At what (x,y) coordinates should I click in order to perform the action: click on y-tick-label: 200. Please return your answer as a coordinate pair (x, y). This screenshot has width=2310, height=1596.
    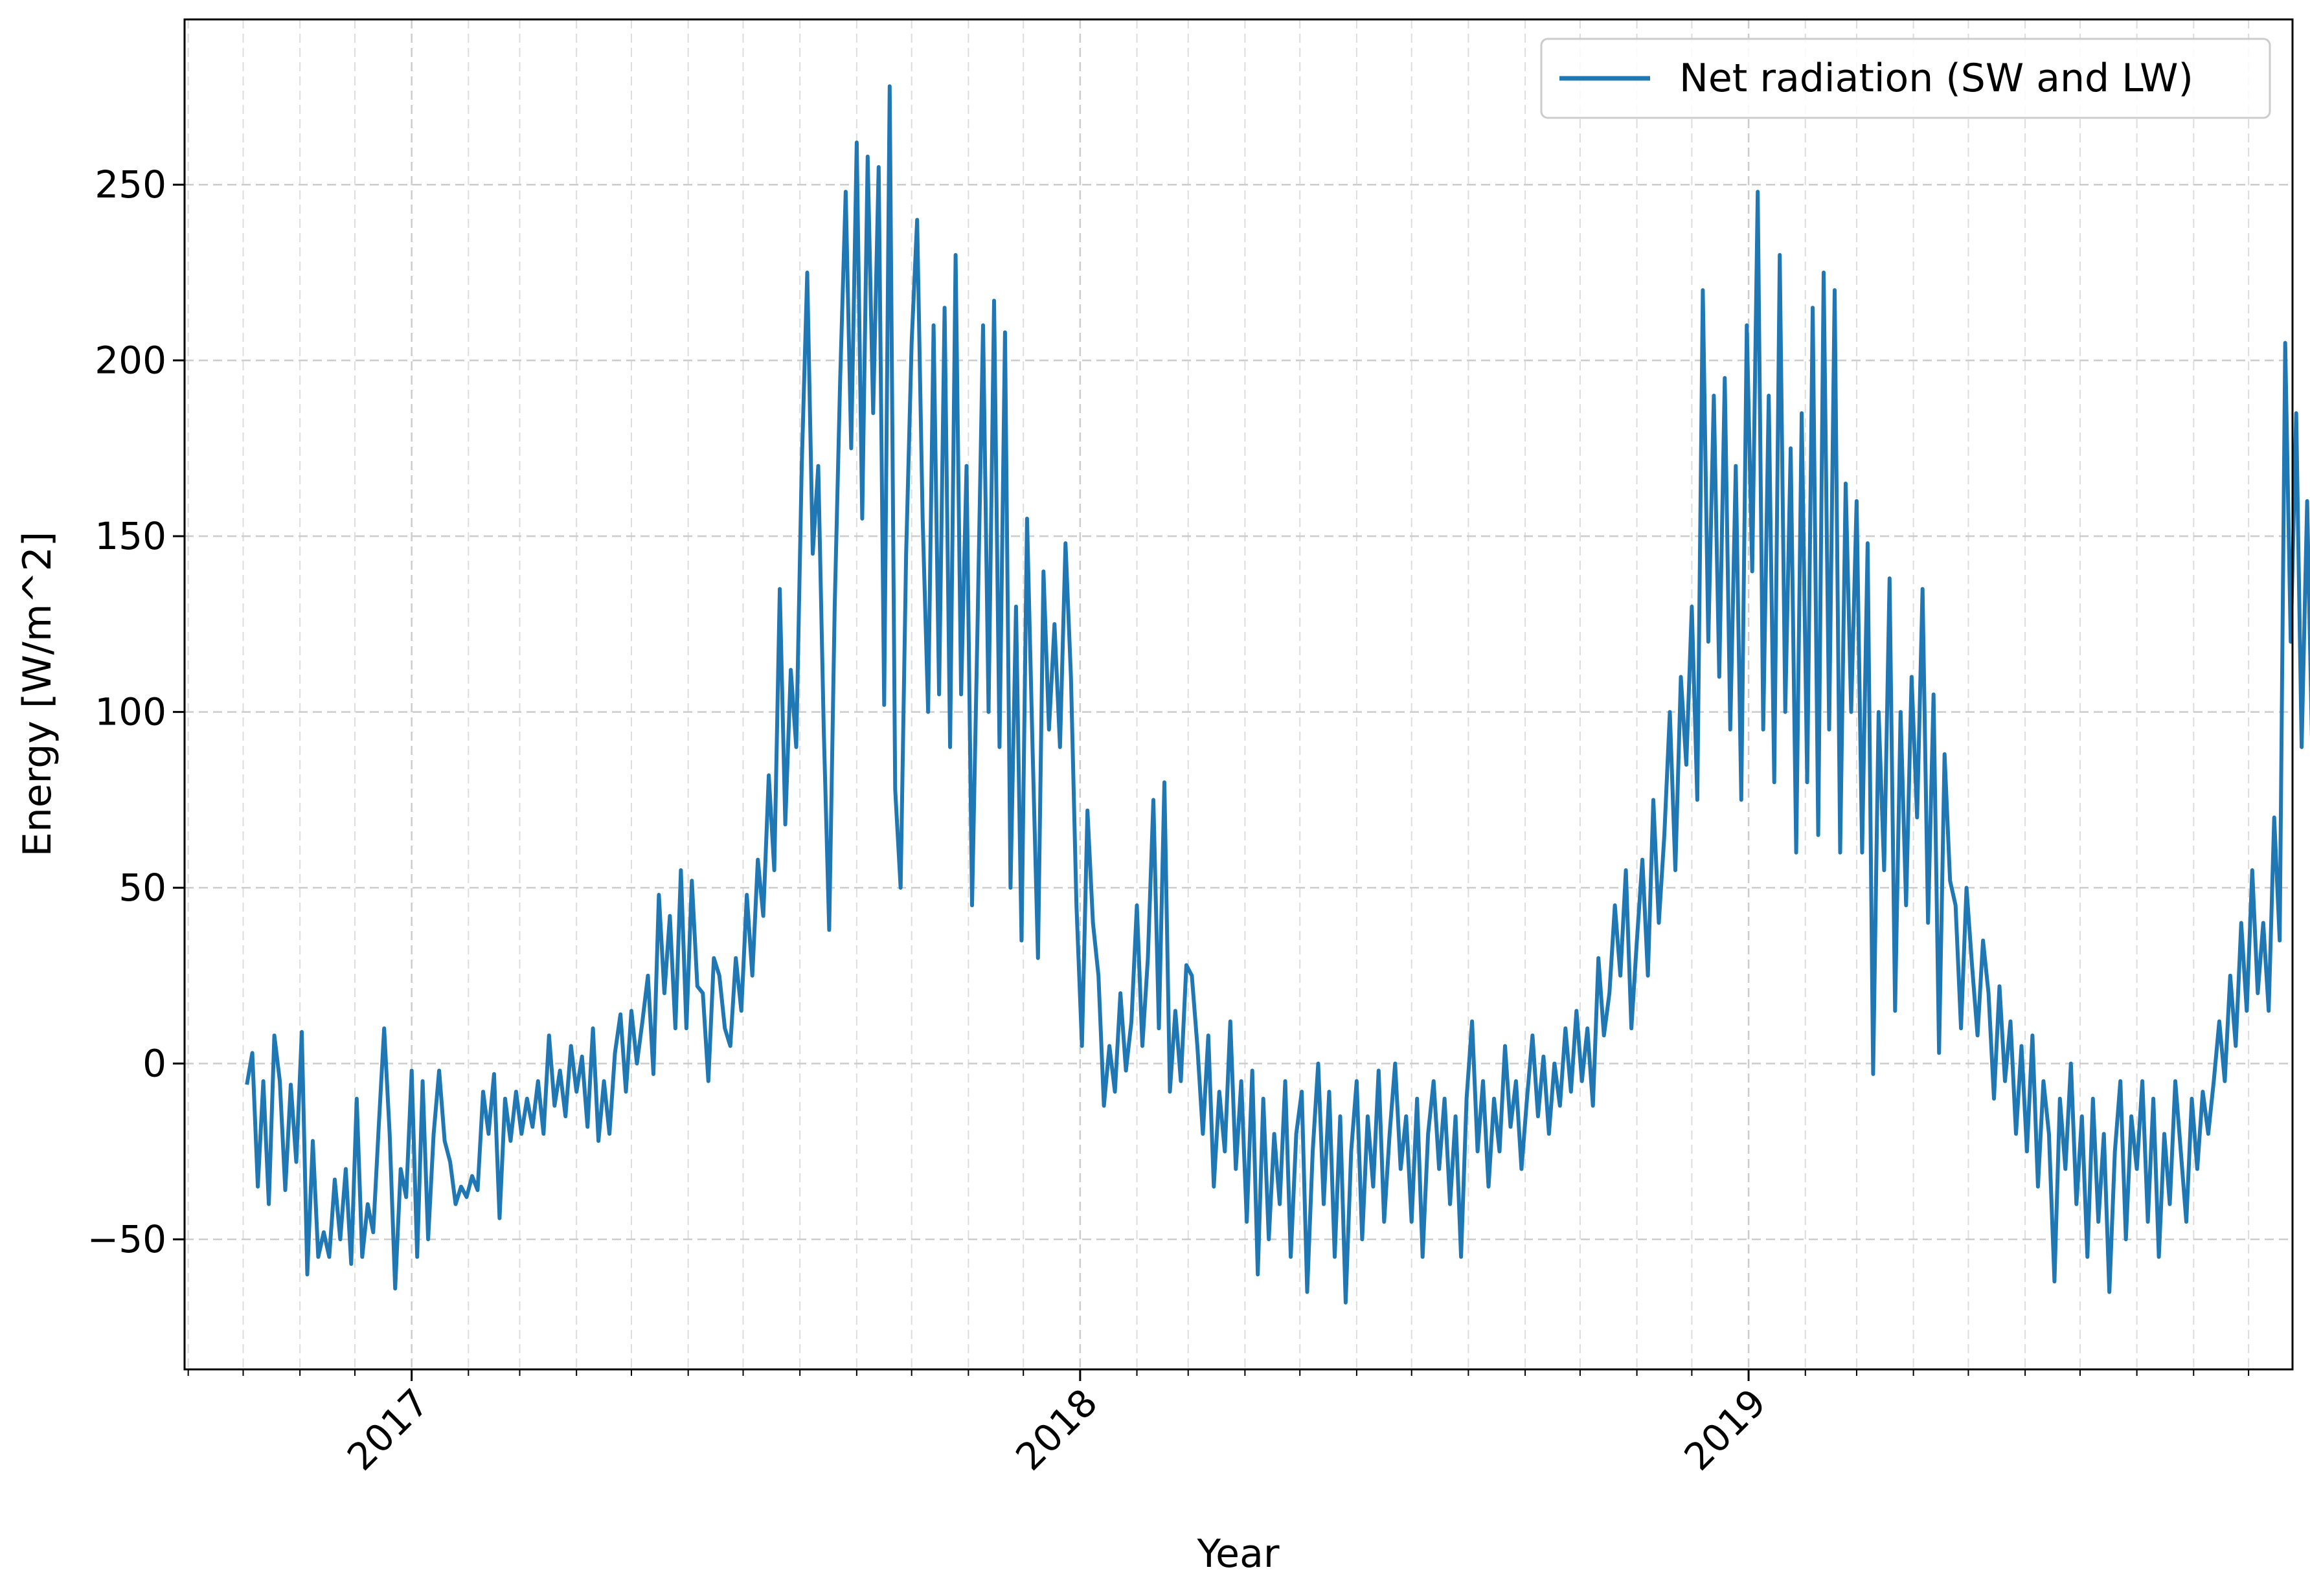
    Looking at the image, I should click on (130, 361).